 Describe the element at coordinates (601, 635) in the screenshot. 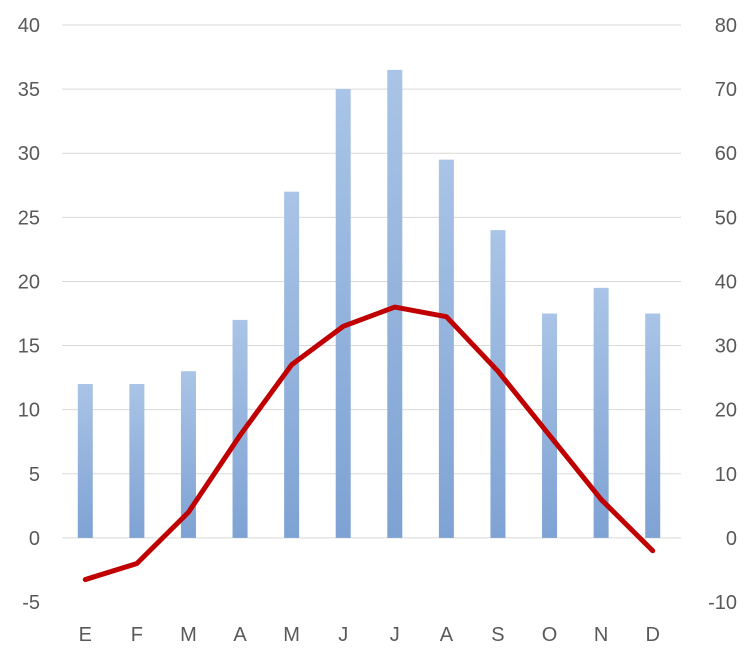

I see `x-tick-label: N` at that location.